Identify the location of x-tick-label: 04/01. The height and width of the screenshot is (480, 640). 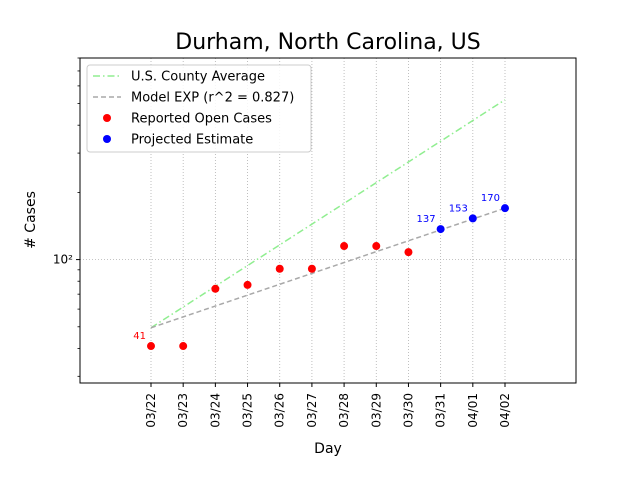
(473, 410).